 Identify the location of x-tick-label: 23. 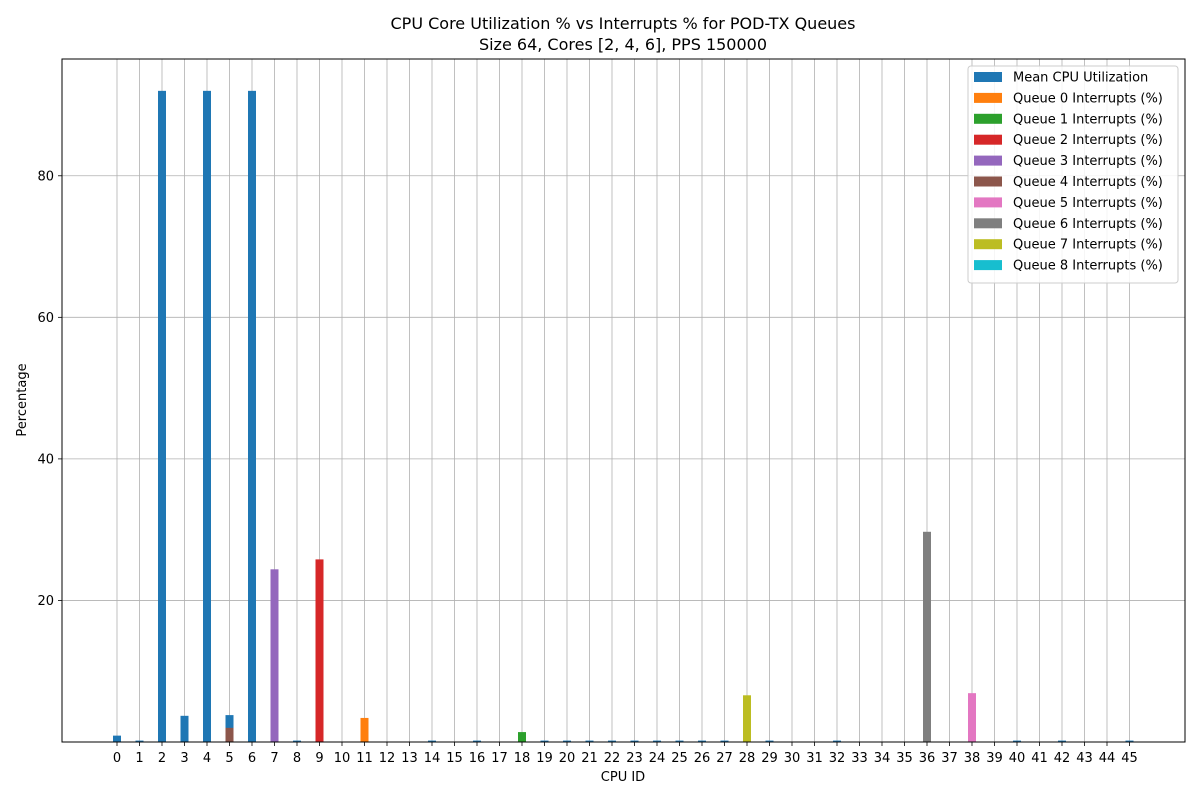
(634, 758).